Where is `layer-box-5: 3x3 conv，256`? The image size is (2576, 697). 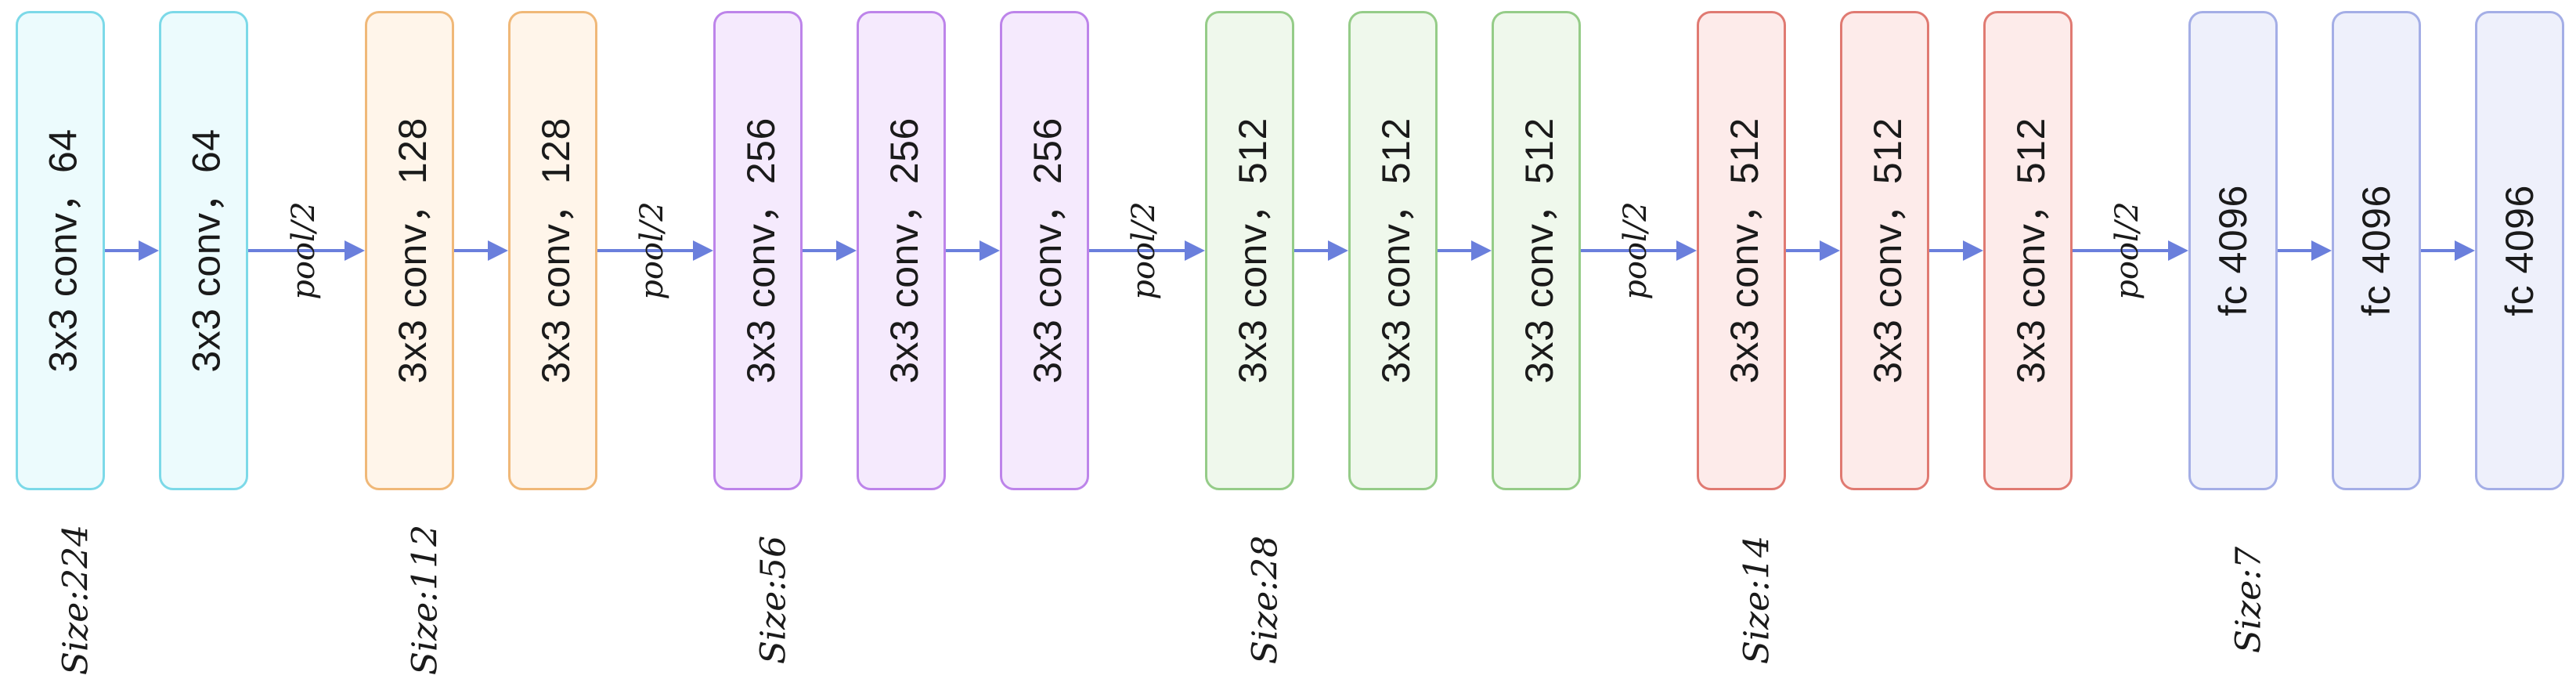 layer-box-5: 3x3 conv，256 is located at coordinates (758, 250).